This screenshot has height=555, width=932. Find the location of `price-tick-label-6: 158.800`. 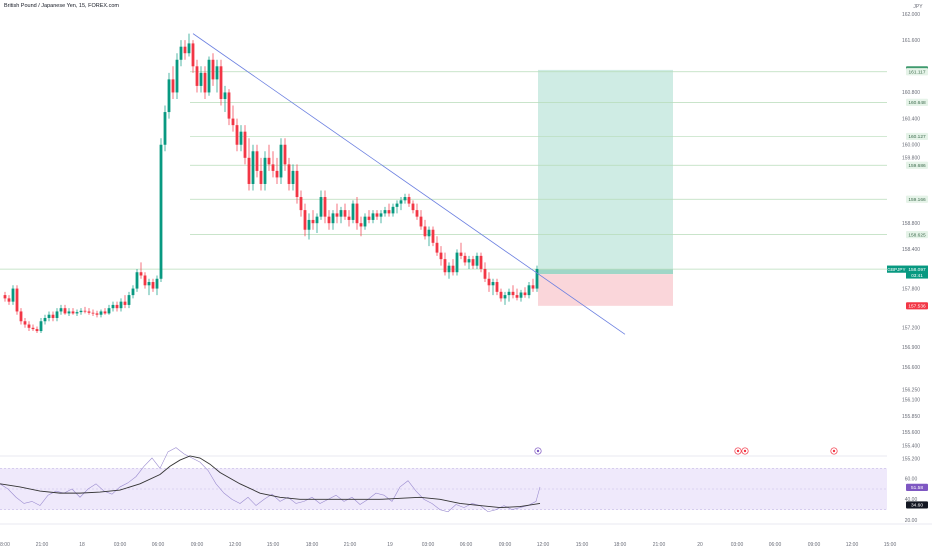

price-tick-label-6: 158.800 is located at coordinates (911, 224).